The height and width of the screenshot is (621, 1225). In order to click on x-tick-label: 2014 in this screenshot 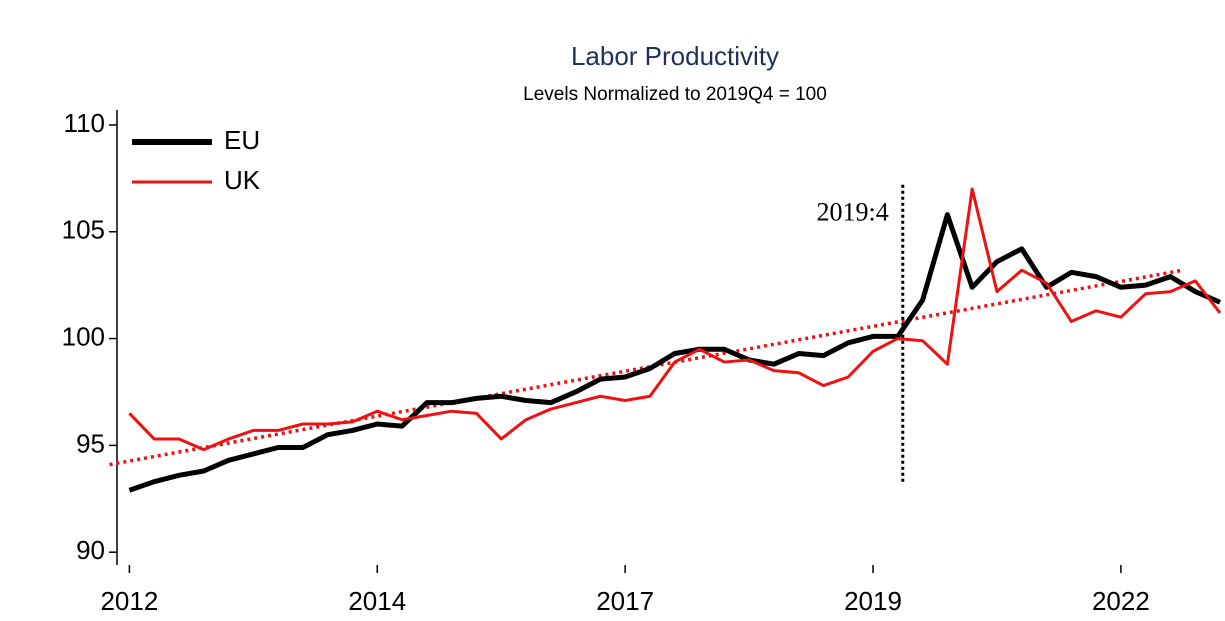, I will do `click(377, 601)`.